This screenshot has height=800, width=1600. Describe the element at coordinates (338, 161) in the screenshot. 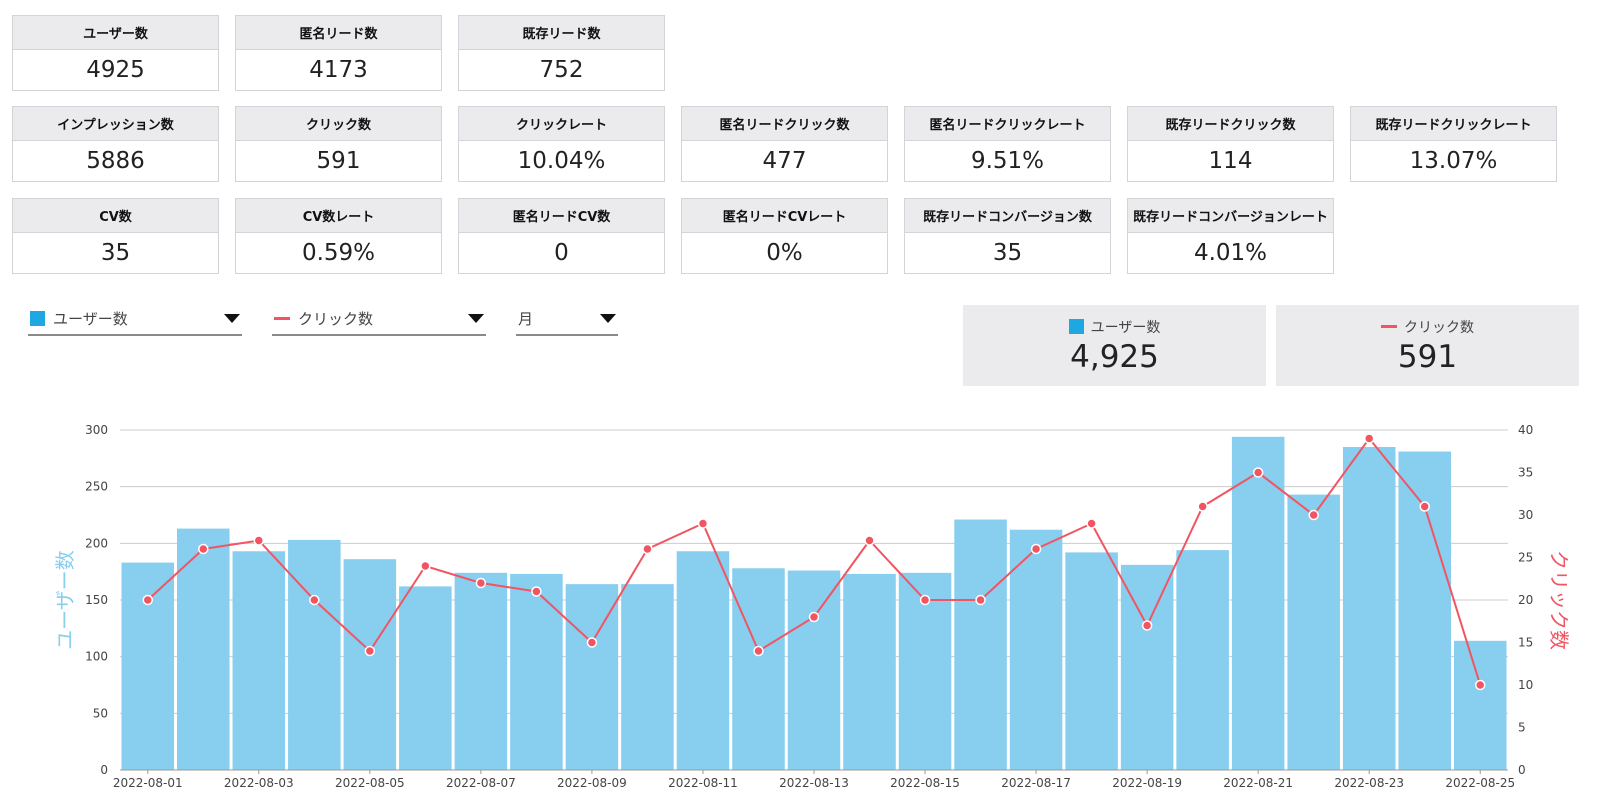

I see `metric-value: 591` at that location.